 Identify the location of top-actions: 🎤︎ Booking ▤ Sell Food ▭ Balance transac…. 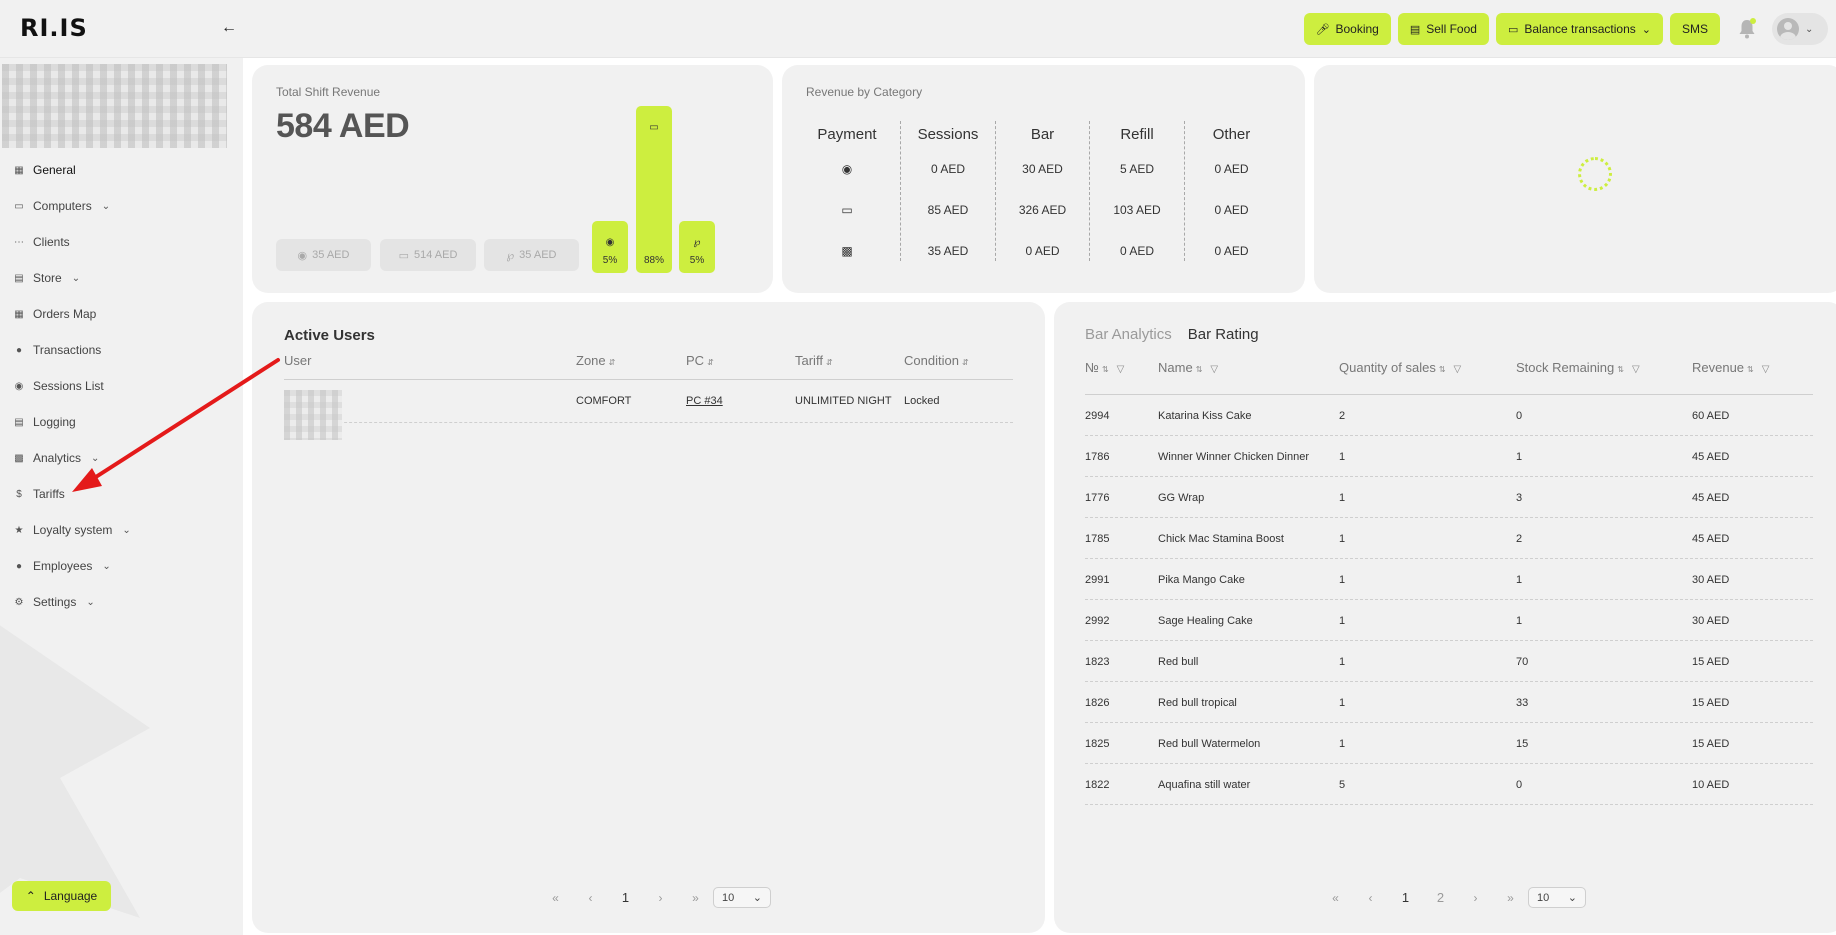
(1569, 29).